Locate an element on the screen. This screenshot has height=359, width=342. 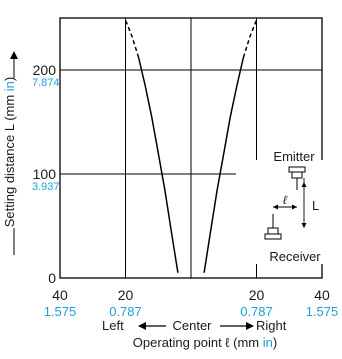
l-dimension-label: ℓ is located at coordinates (285, 200).